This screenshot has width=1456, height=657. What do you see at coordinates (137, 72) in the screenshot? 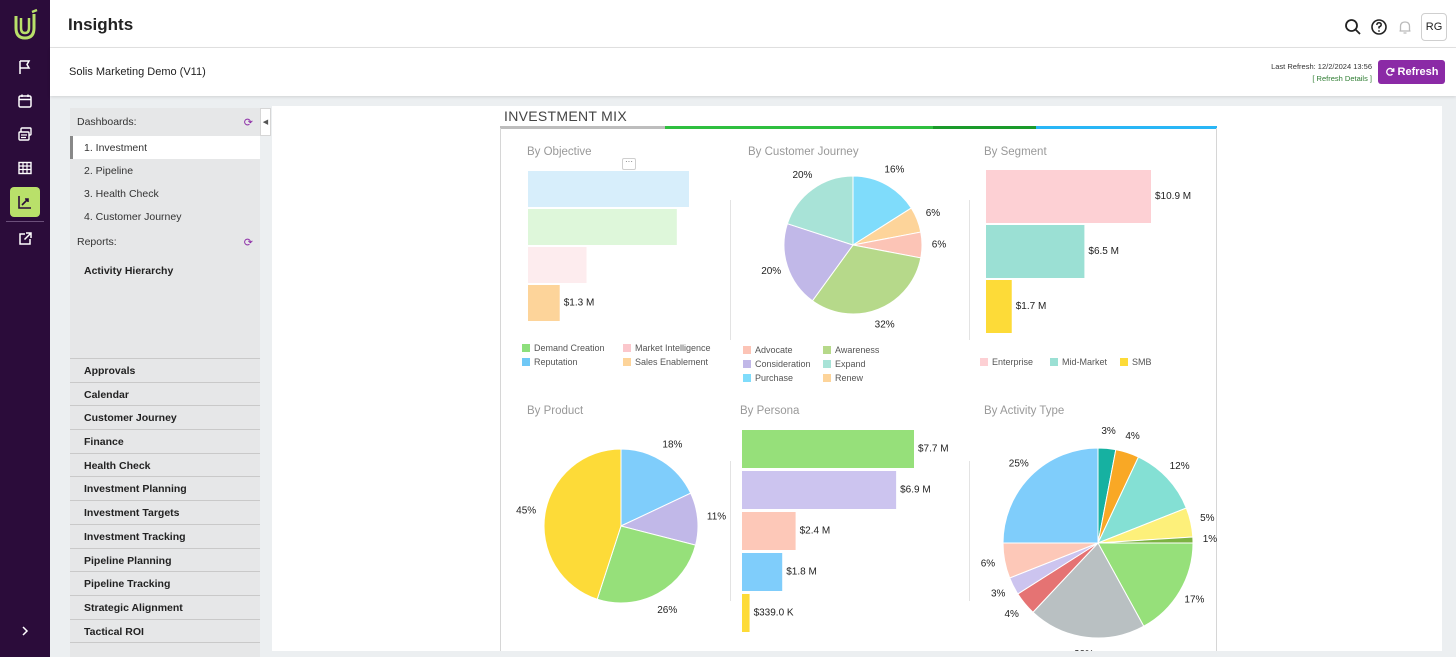
I see `project-name: Solis Marketing Demo (V11)` at bounding box center [137, 72].